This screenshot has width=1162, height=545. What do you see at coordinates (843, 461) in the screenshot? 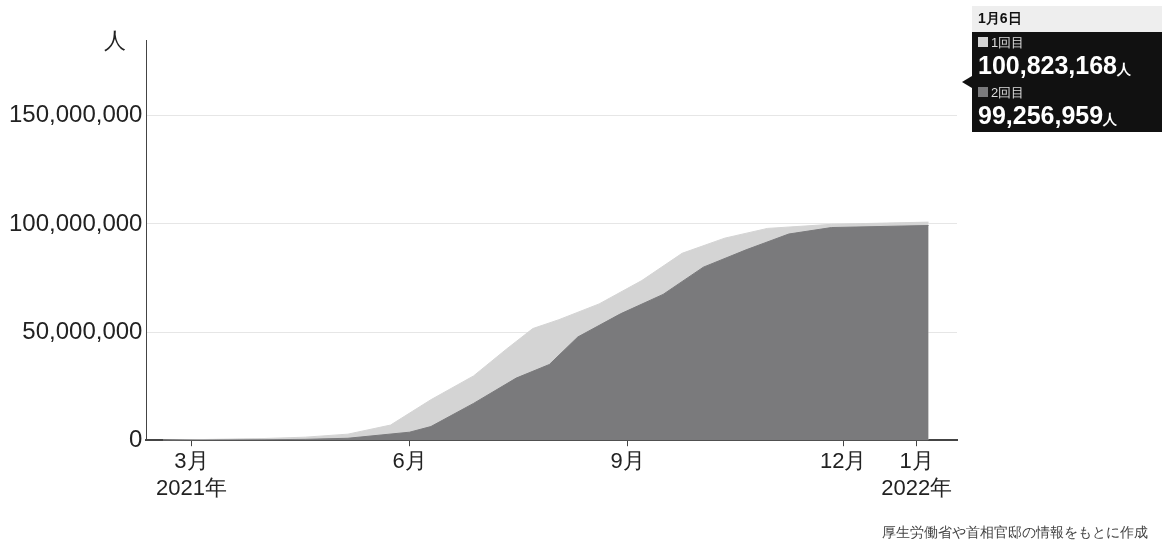
I see `x-tick-label: 12月` at bounding box center [843, 461].